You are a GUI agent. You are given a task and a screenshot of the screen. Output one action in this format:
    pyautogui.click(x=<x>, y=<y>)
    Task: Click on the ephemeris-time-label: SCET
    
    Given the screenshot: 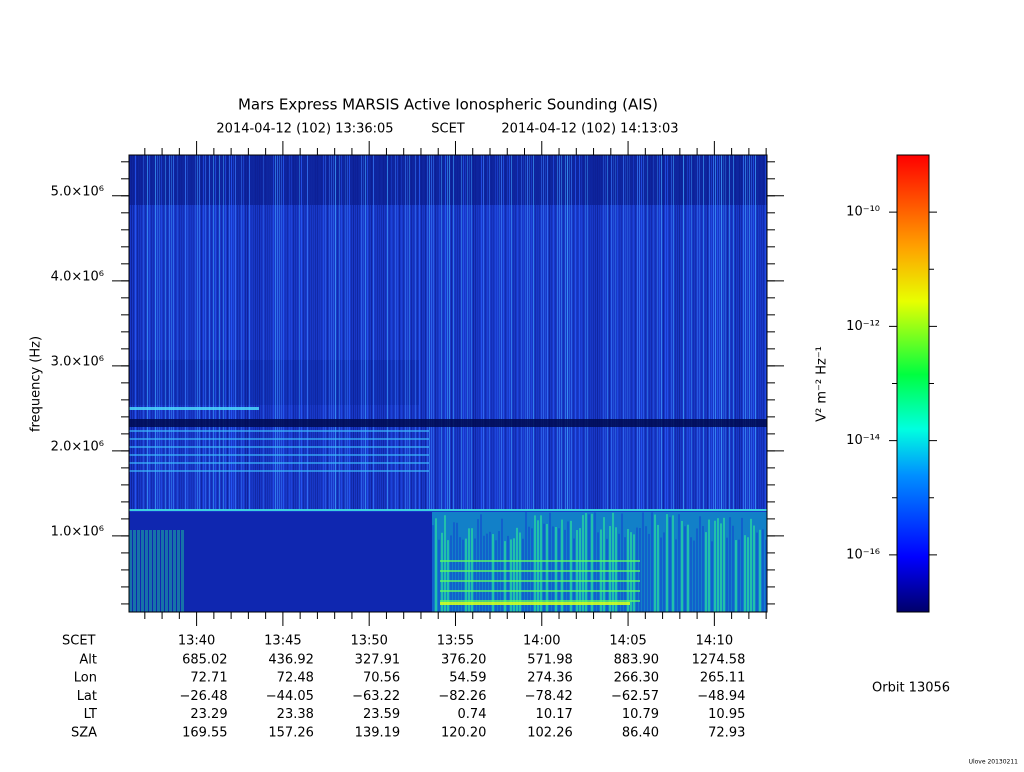 What is the action you would take?
    pyautogui.click(x=79, y=641)
    